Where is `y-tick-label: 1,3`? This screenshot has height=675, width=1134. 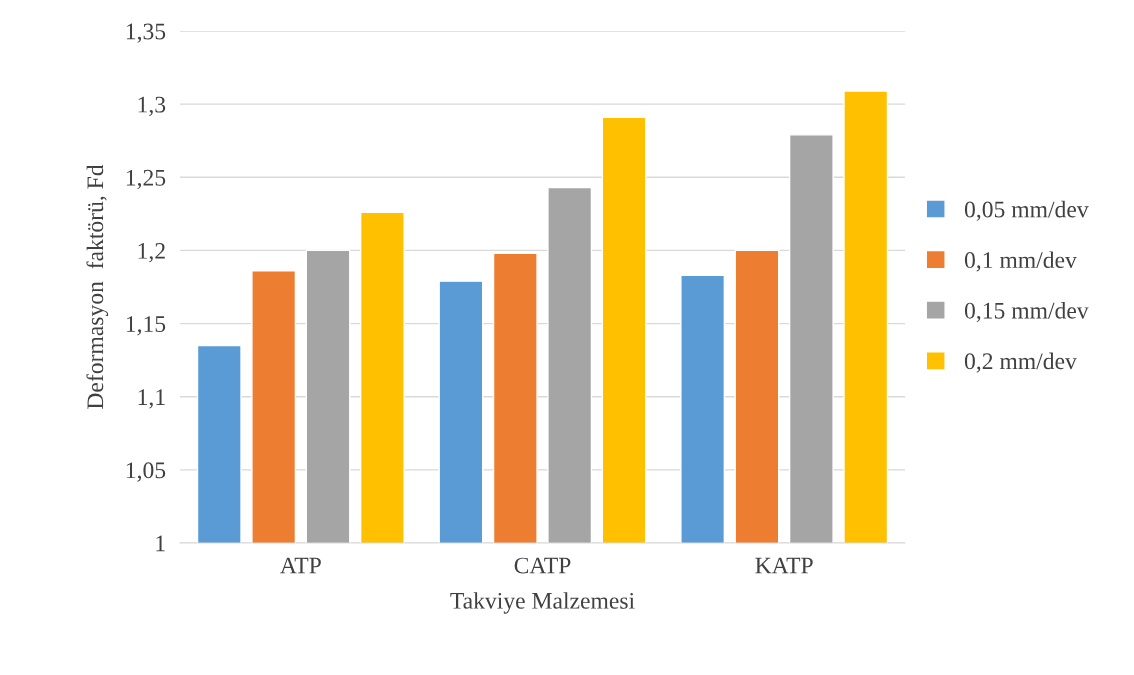 y-tick-label: 1,3 is located at coordinates (152, 106).